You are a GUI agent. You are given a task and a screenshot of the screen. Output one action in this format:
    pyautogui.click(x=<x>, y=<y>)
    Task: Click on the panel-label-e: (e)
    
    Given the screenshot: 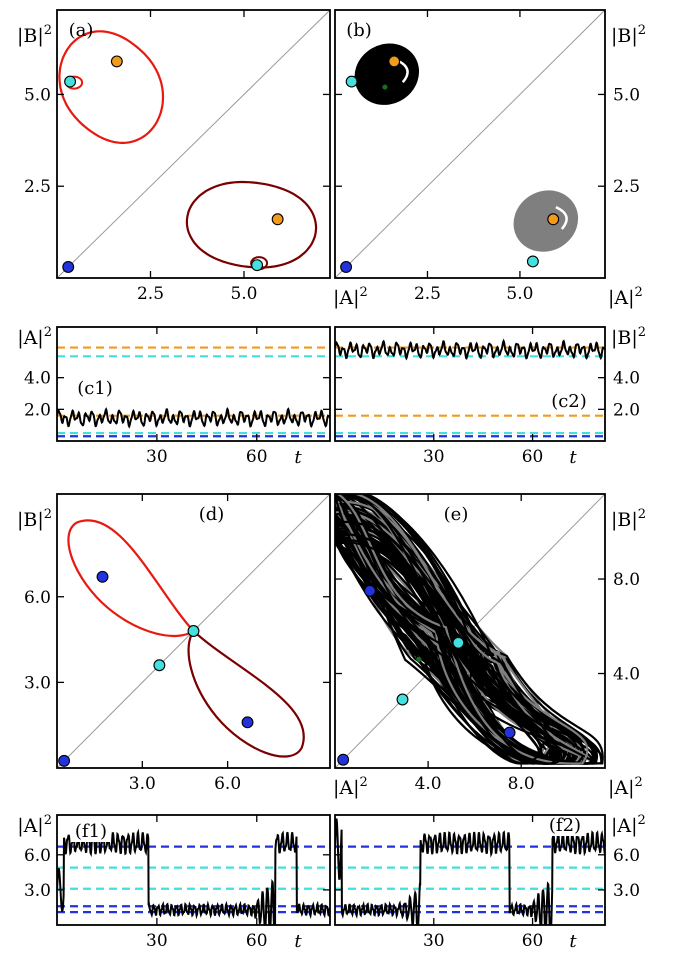 What is the action you would take?
    pyautogui.click(x=456, y=514)
    